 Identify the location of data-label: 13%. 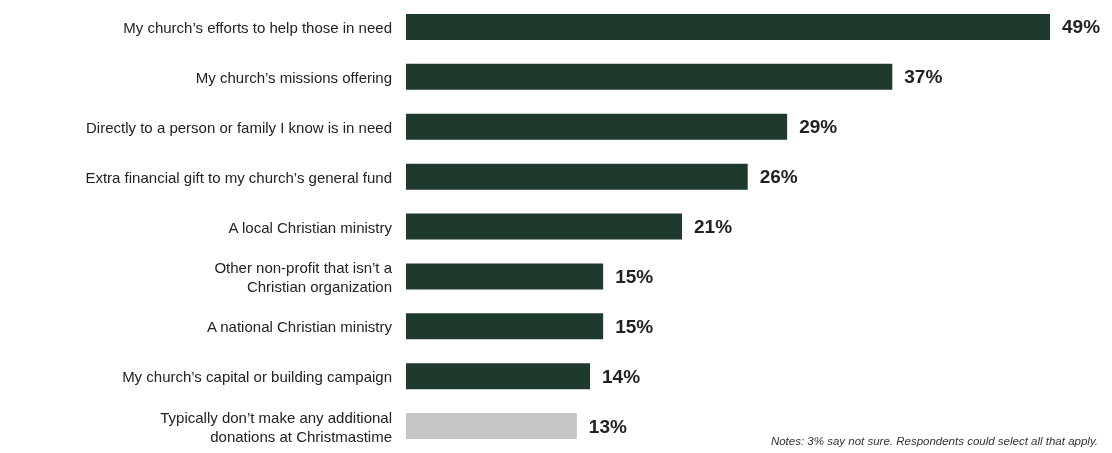
(607, 426).